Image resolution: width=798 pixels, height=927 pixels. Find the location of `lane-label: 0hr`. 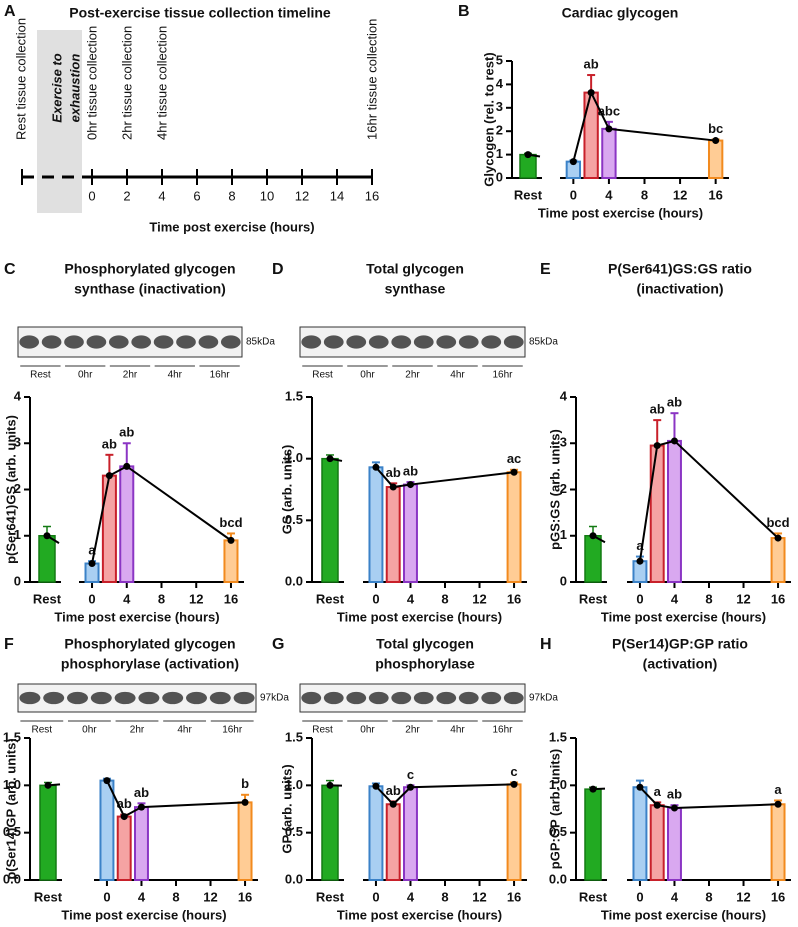

lane-label: 0hr is located at coordinates (367, 730).